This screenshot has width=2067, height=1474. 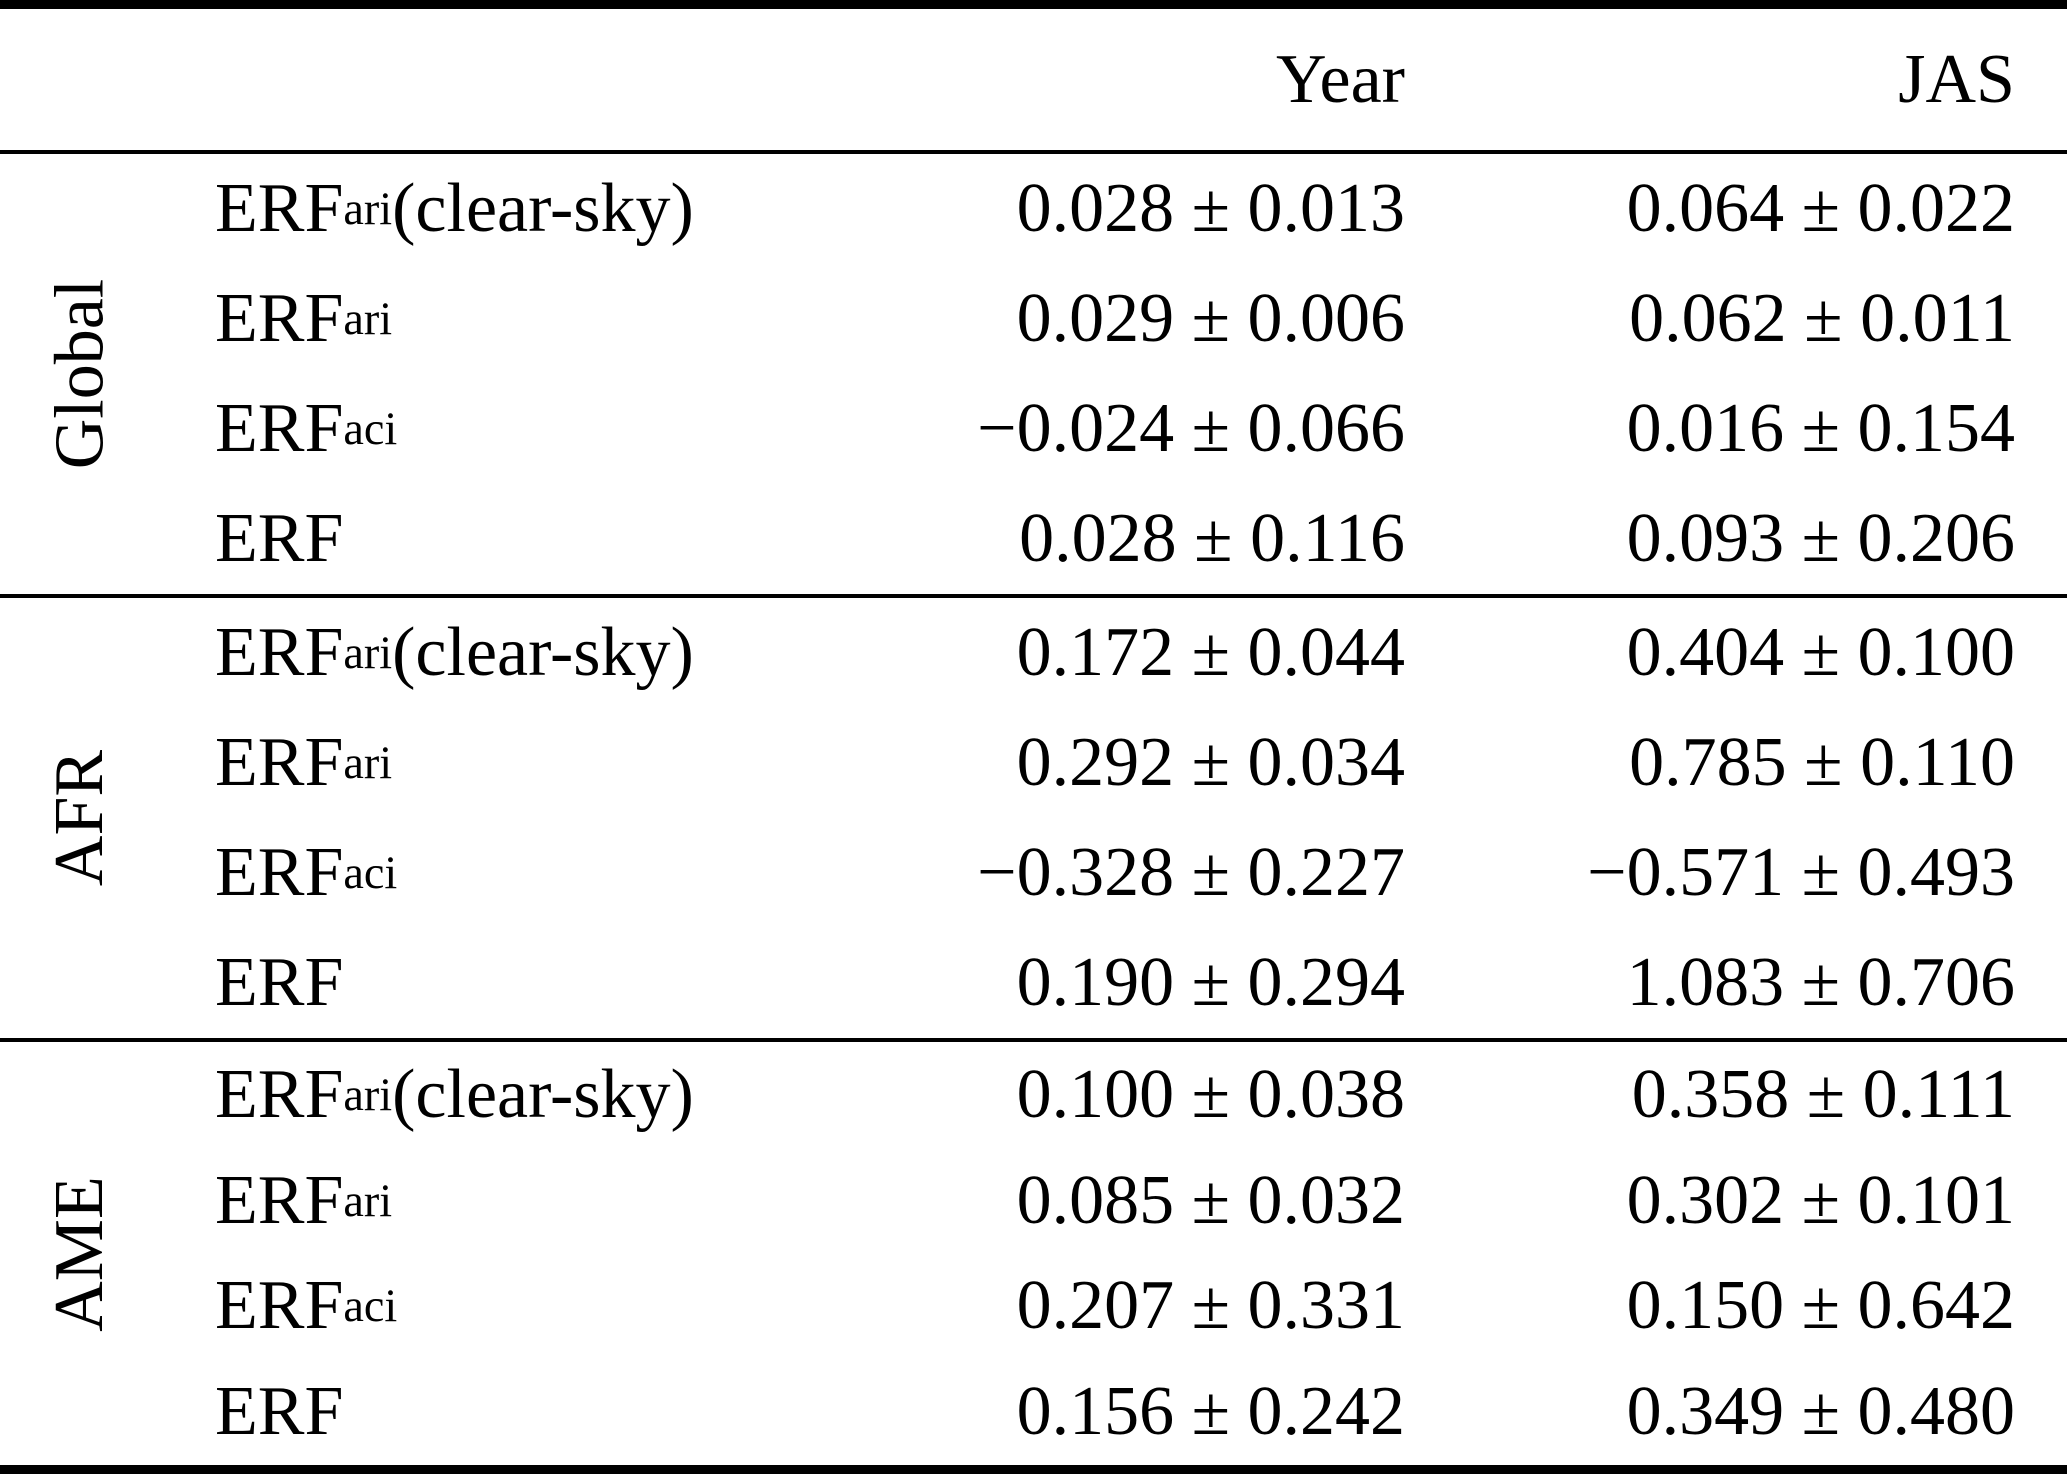 I want to click on region-label-ame: AME, so click(x=80, y=1253).